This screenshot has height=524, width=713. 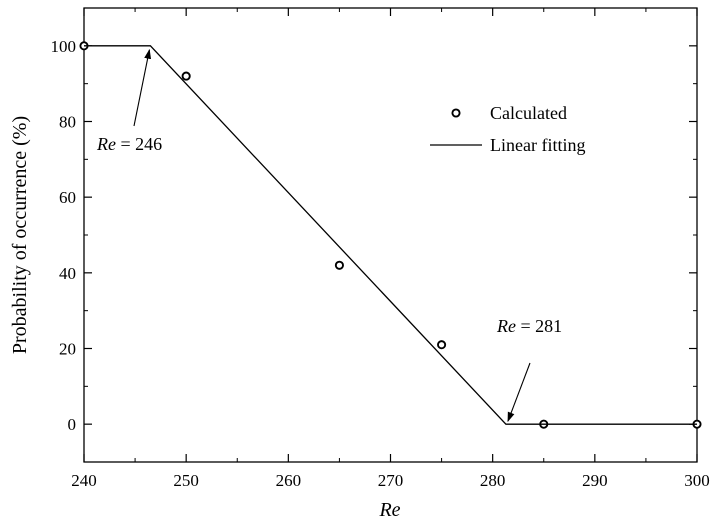 What do you see at coordinates (289, 480) in the screenshot?
I see `x-tick-label: 260` at bounding box center [289, 480].